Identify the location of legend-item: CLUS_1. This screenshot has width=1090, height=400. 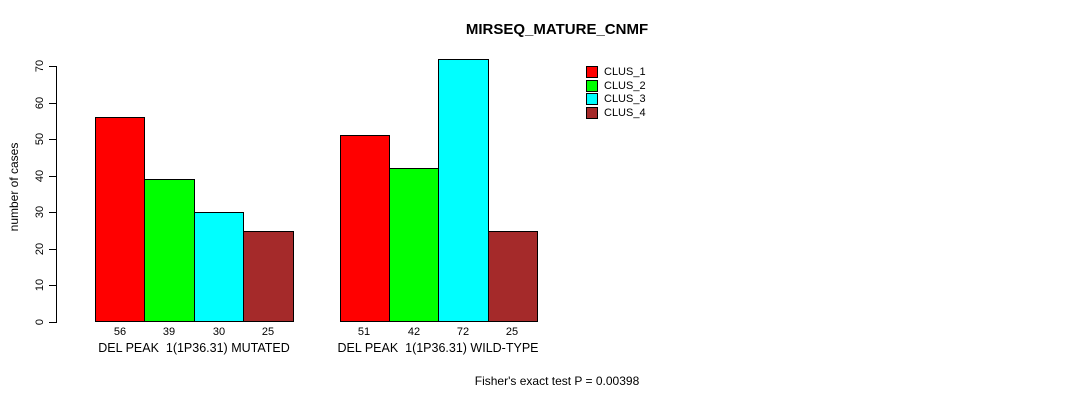
(616, 72).